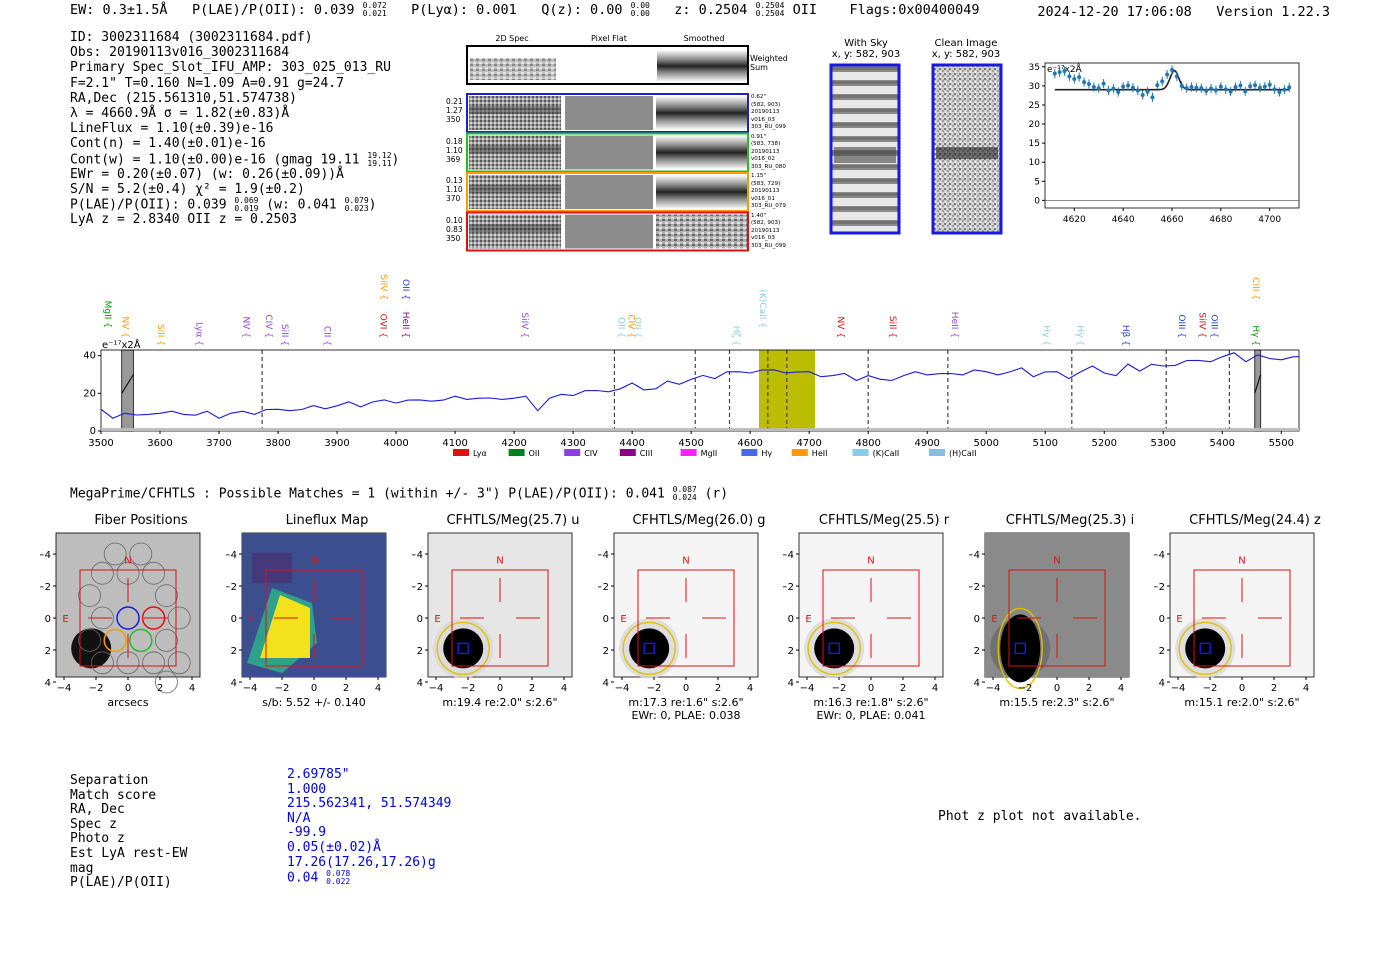  I want to click on value-lya-ew: 0.05(±0.02)Å, so click(334, 847).